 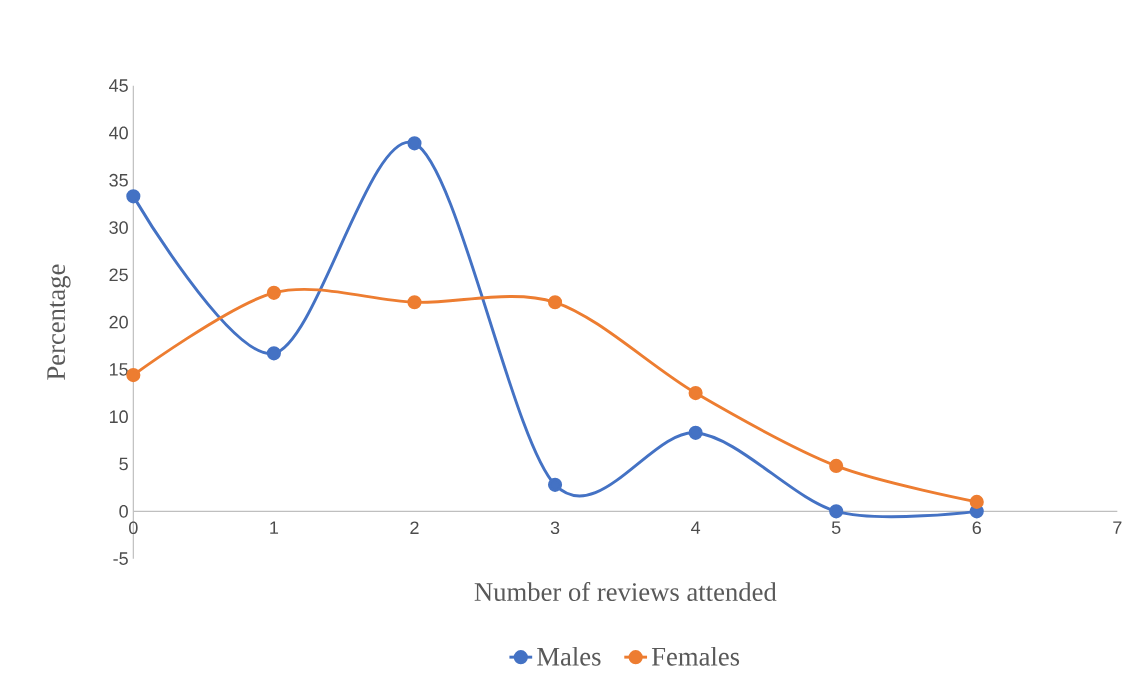 I want to click on y-tick-label: 45, so click(x=118, y=86).